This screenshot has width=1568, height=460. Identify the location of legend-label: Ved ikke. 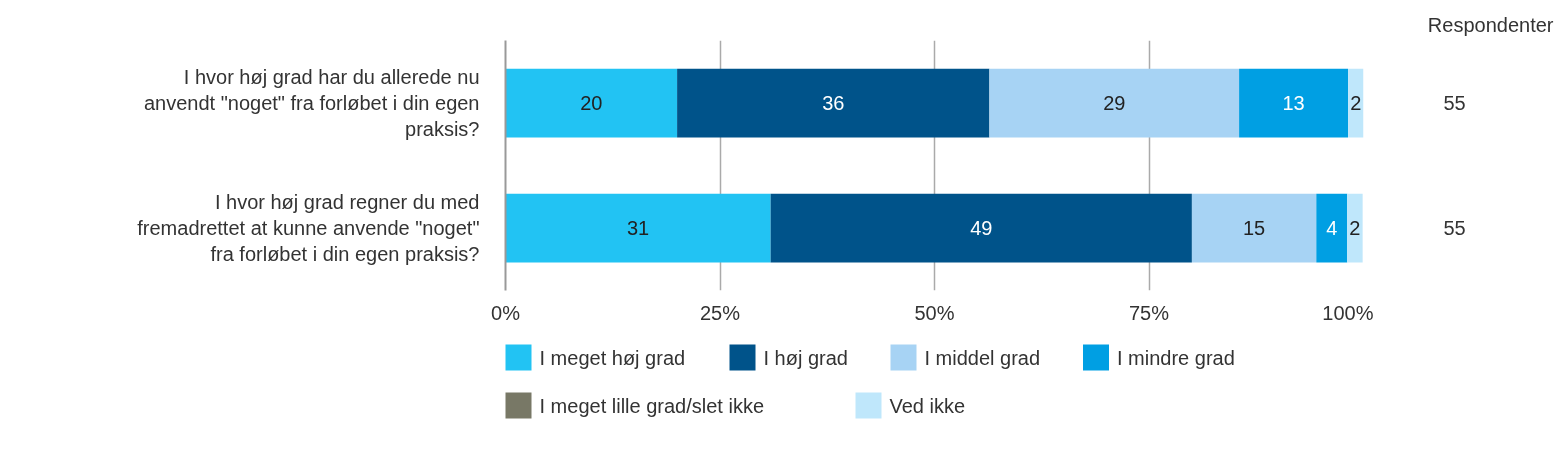
(927, 405).